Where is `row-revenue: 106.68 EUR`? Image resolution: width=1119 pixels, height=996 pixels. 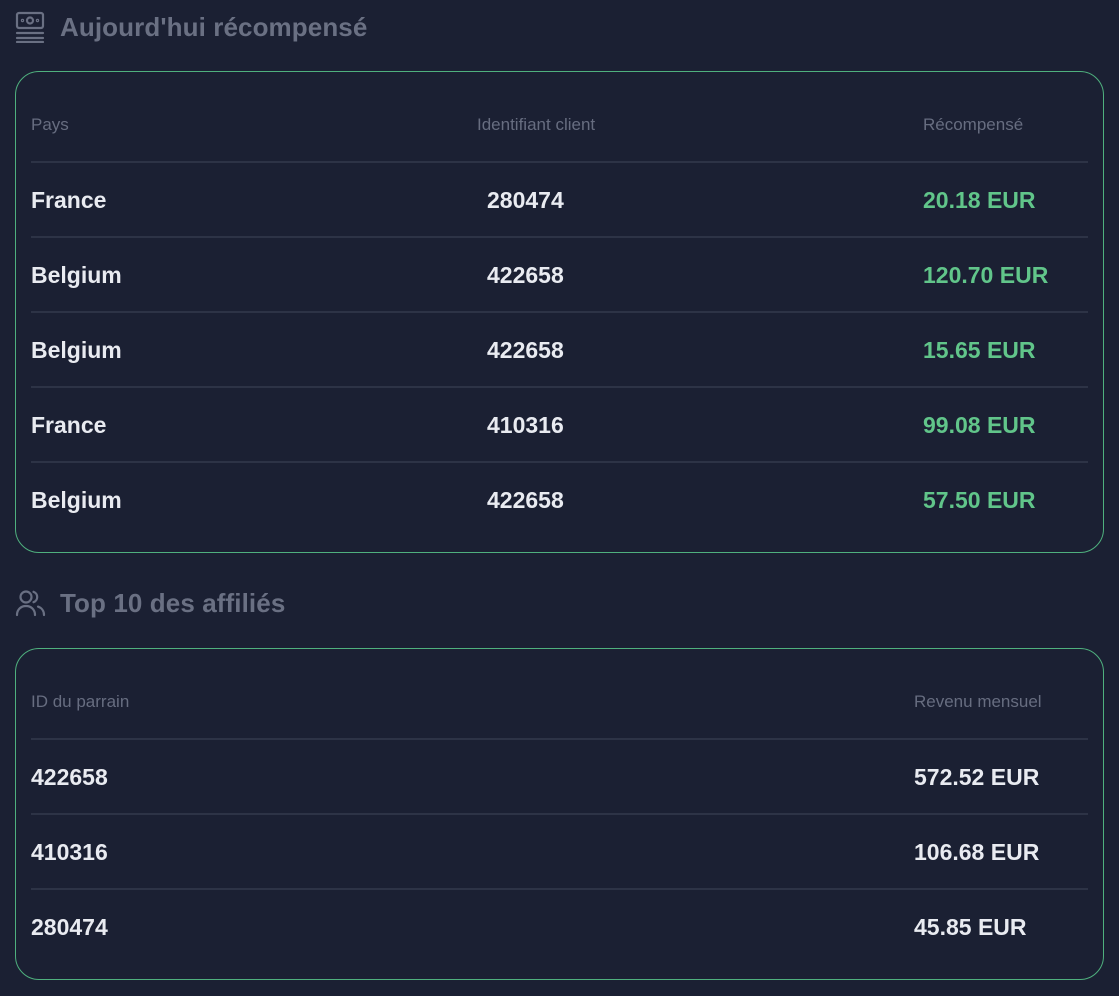 row-revenue: 106.68 EUR is located at coordinates (977, 852).